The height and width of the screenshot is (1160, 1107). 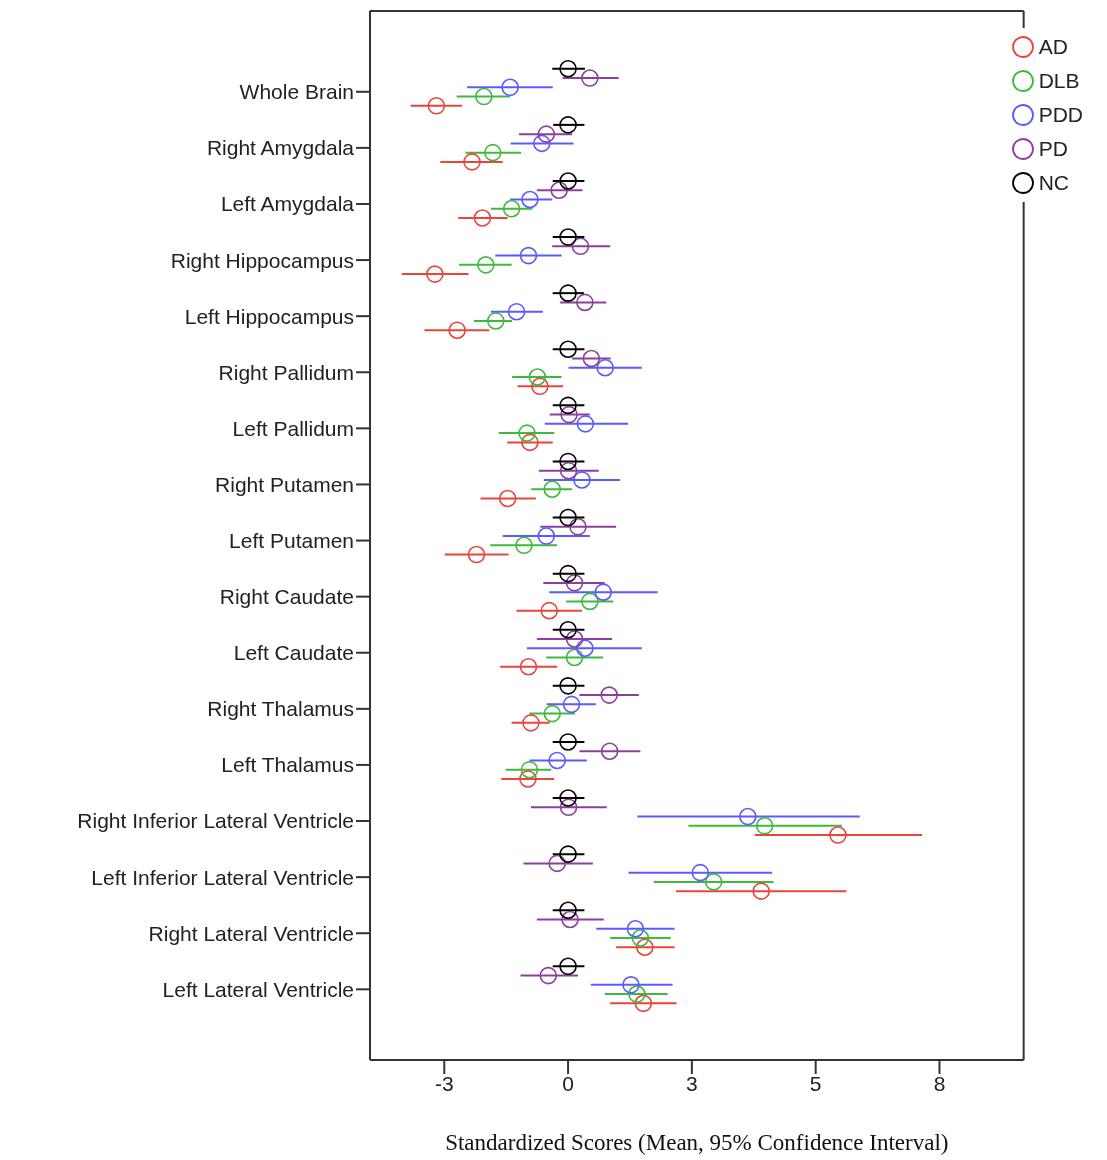 I want to click on y-tick-label: Right Amygdala, so click(x=280, y=148).